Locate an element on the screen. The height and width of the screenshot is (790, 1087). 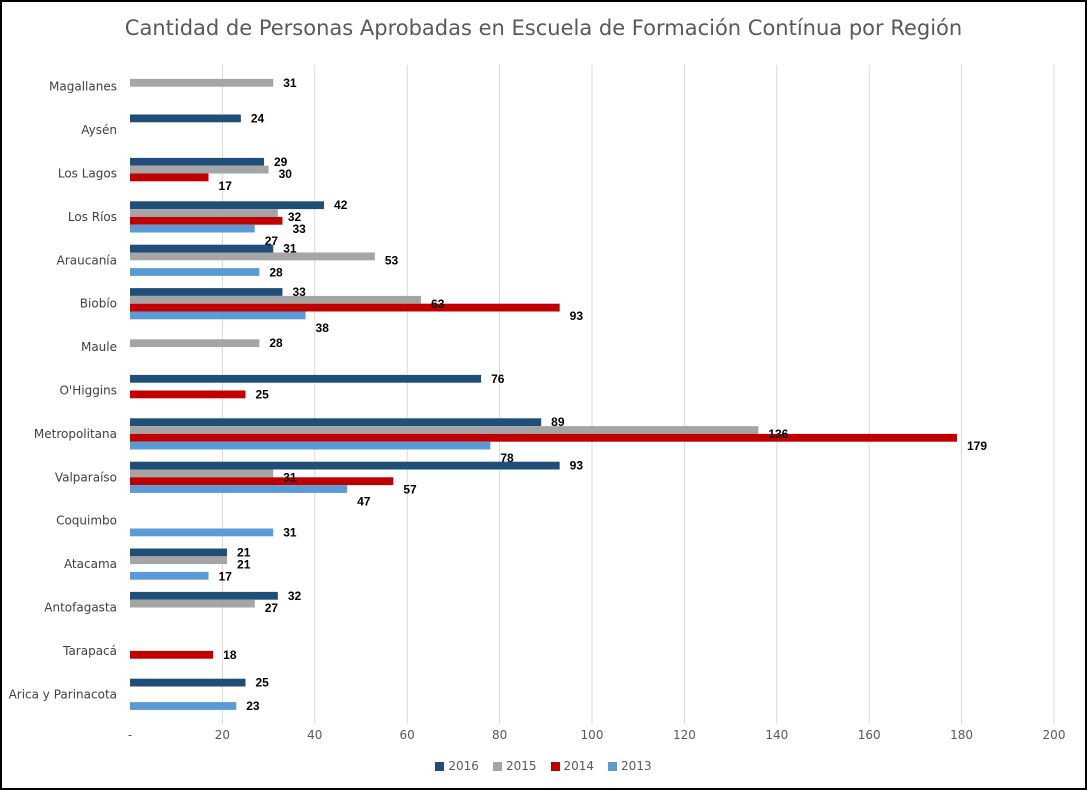
legend-item-2013: 2013 is located at coordinates (630, 766).